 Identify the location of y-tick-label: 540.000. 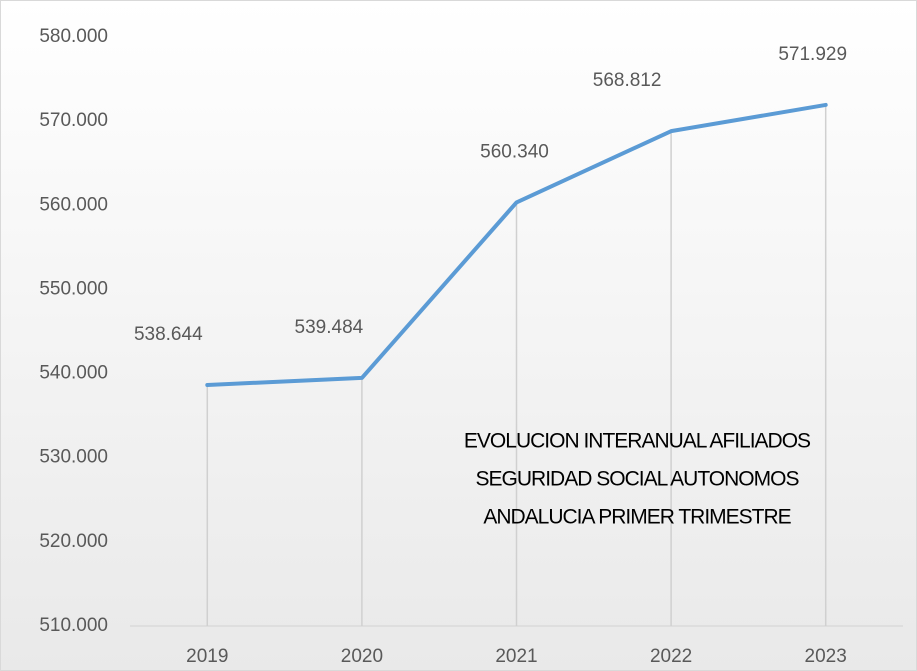
(73, 373).